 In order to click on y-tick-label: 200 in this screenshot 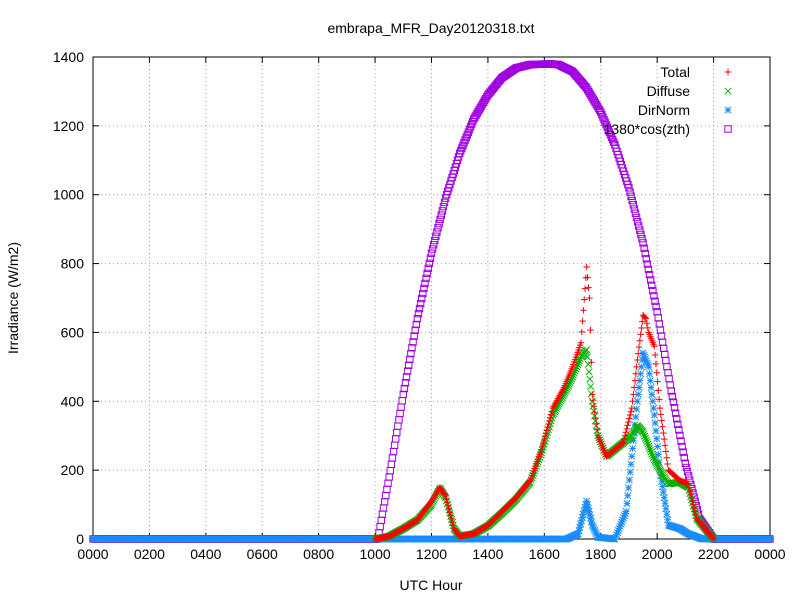, I will do `click(73, 470)`.